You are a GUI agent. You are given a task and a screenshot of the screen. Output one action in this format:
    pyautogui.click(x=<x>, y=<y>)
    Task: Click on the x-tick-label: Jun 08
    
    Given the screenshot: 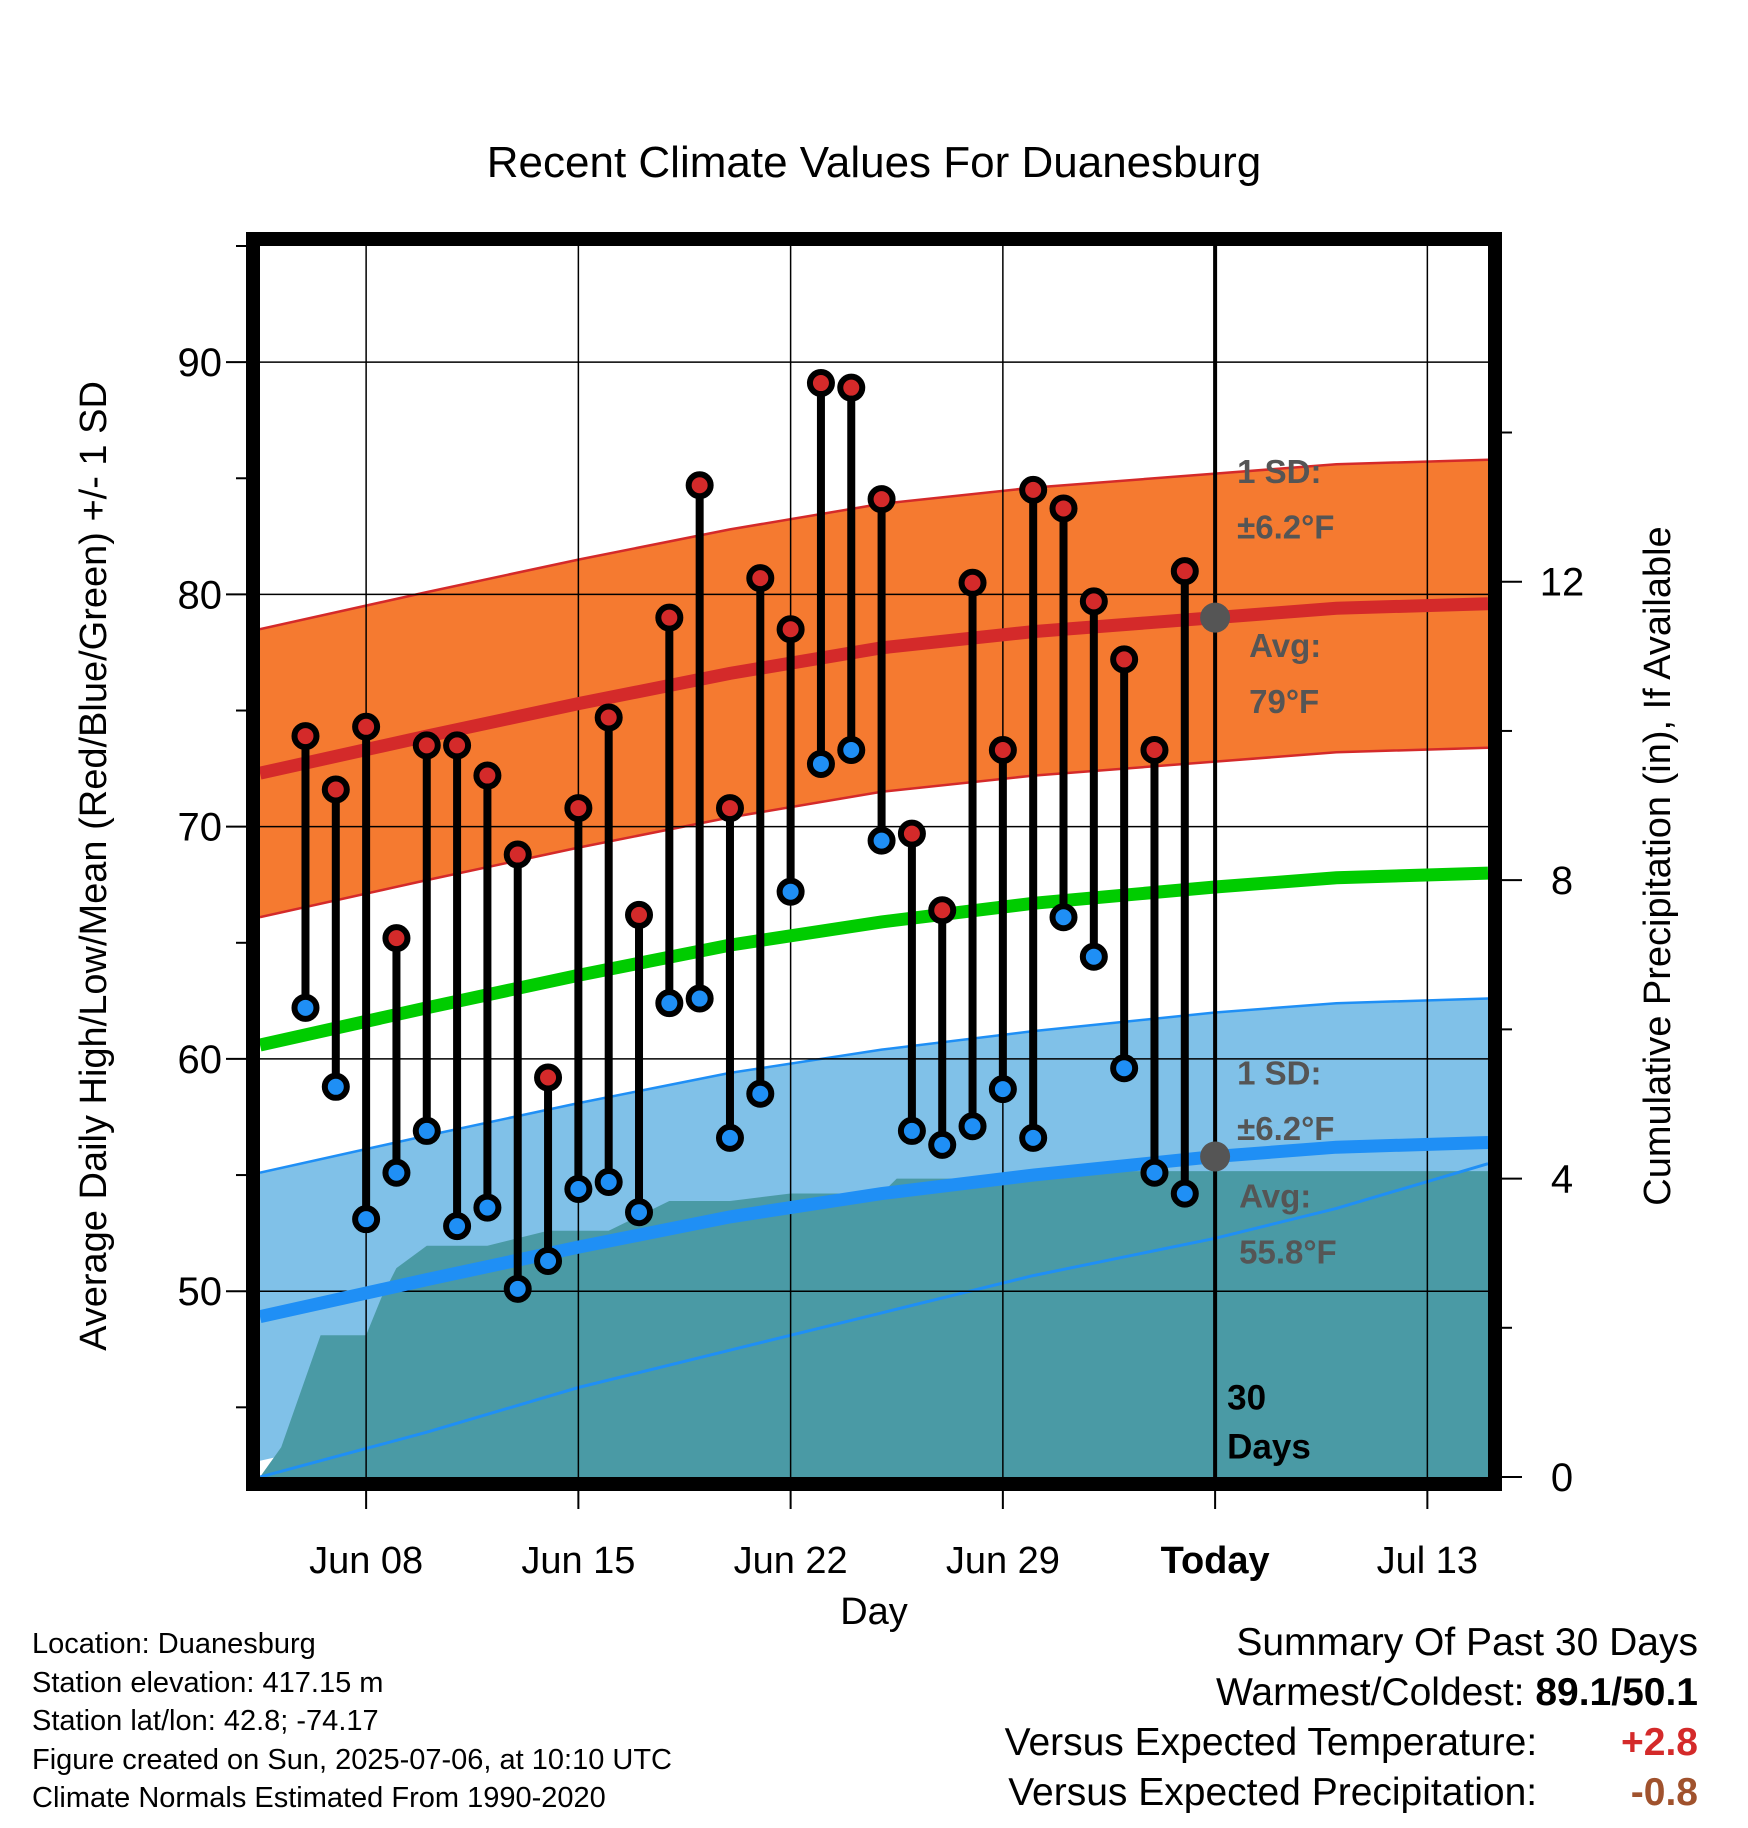 What is the action you would take?
    pyautogui.click(x=366, y=1561)
    